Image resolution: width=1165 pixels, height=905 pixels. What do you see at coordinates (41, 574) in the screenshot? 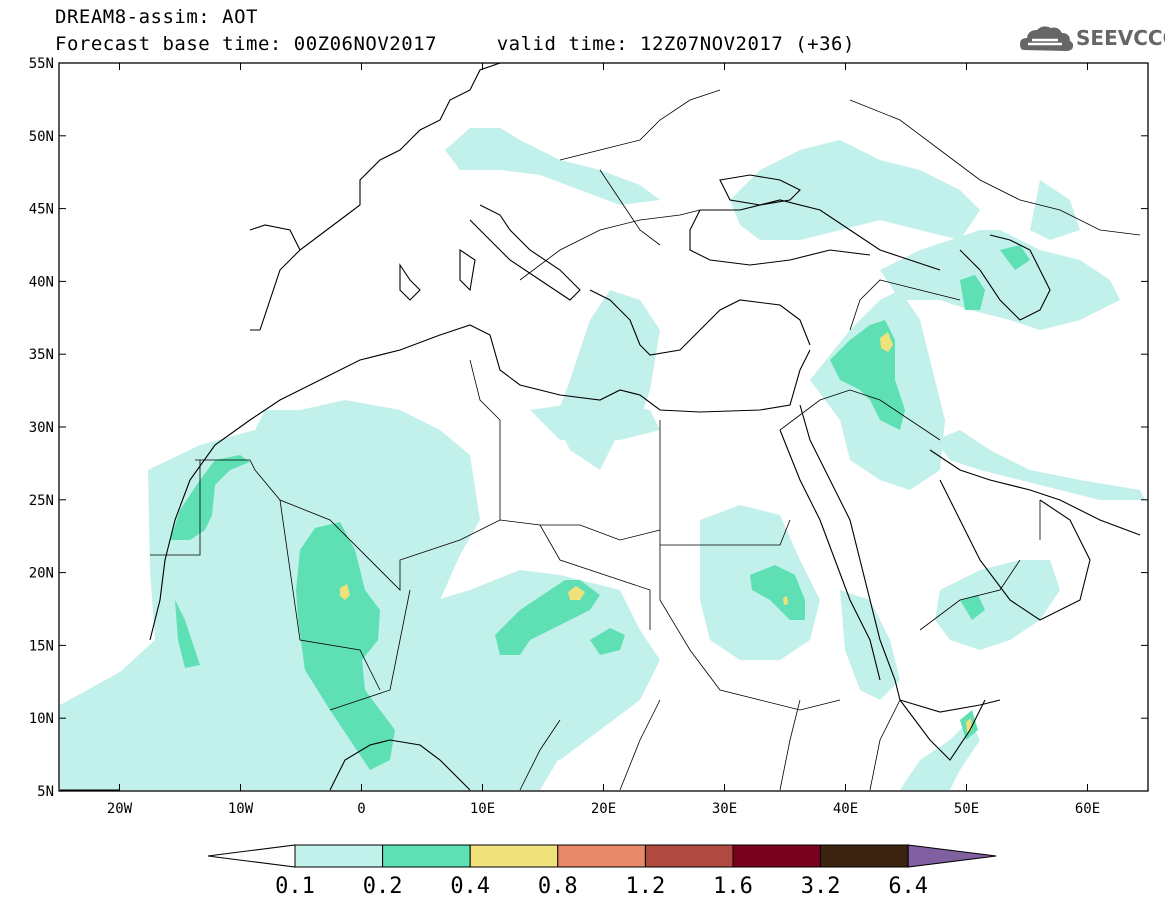
I see `lat-tick-label: 20N` at bounding box center [41, 574].